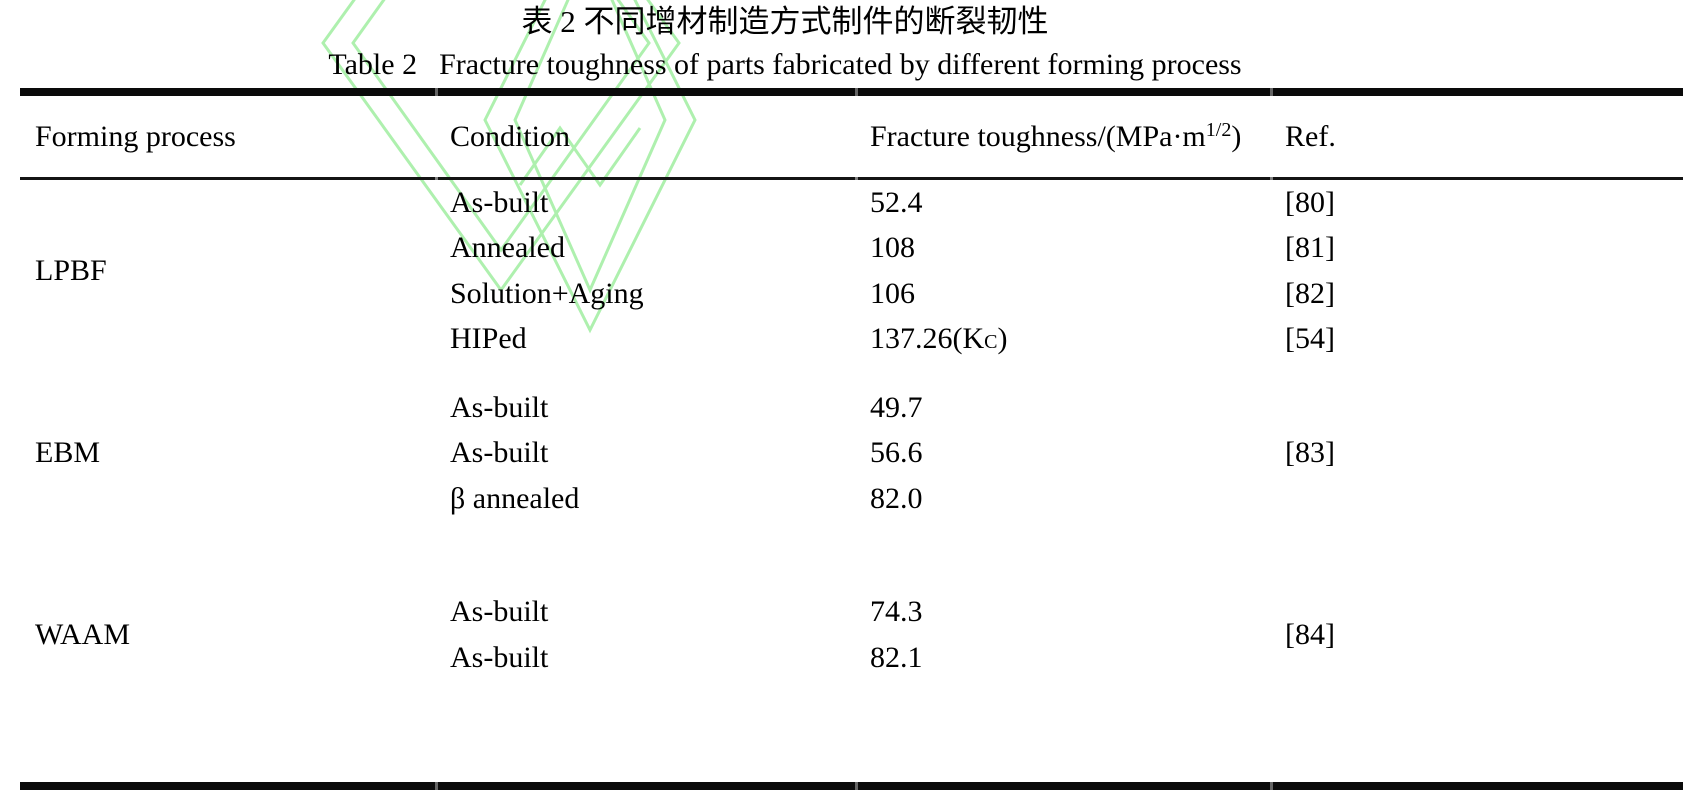 This screenshot has width=1701, height=799. I want to click on process-label-lpbf: LPBF, so click(71, 270).